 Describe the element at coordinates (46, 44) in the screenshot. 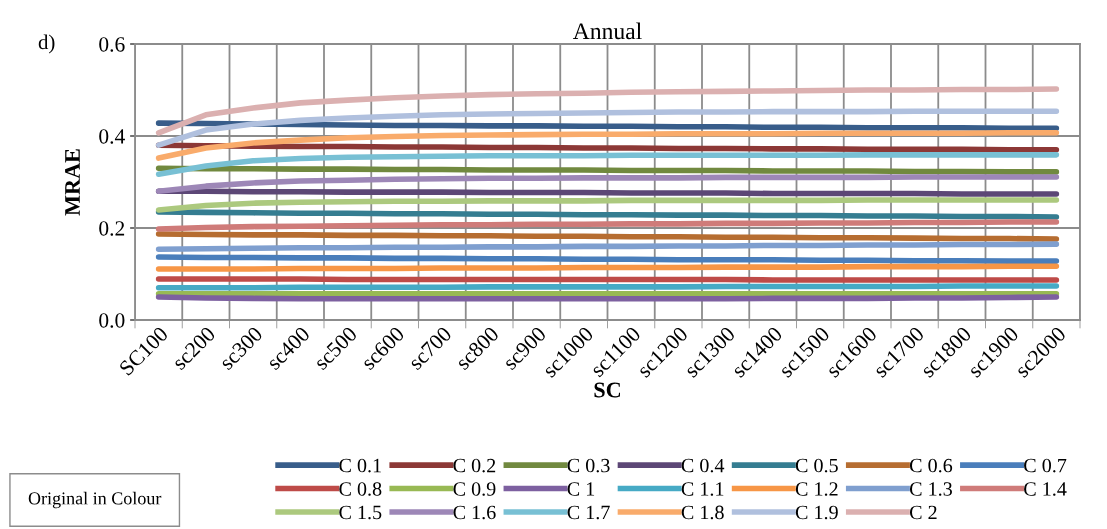

I see `text: d)` at that location.